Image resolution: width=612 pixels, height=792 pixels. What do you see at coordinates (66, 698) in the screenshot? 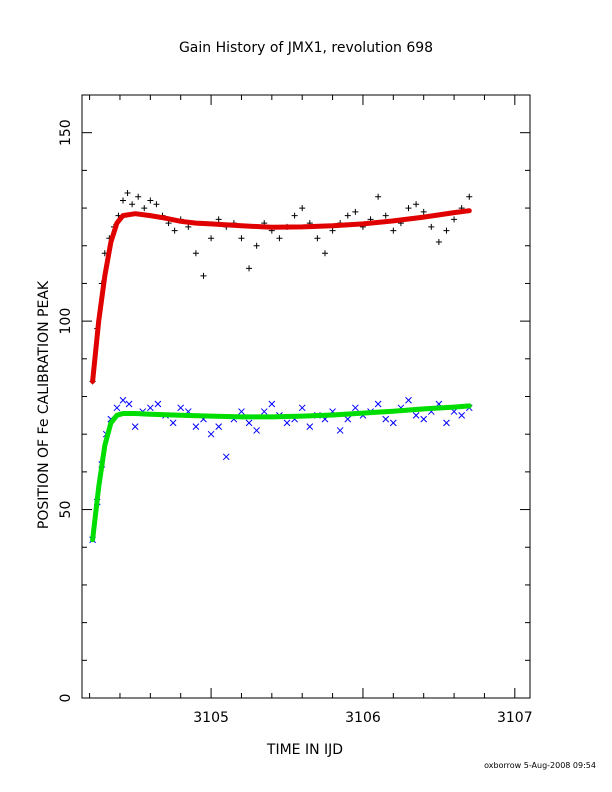
I see `y-tick-label: 0` at bounding box center [66, 698].